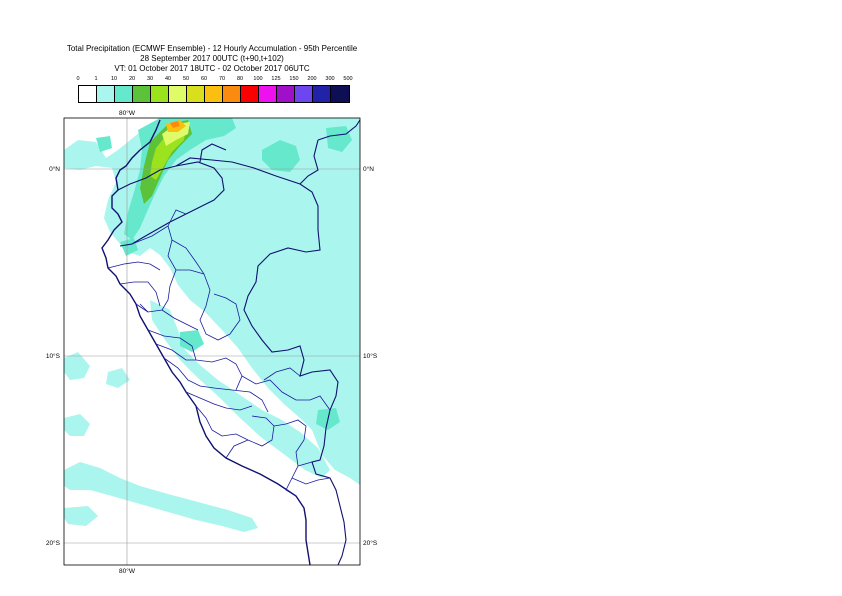 Image resolution: width=842 pixels, height=596 pixels. I want to click on legend-label: 125, so click(276, 79).